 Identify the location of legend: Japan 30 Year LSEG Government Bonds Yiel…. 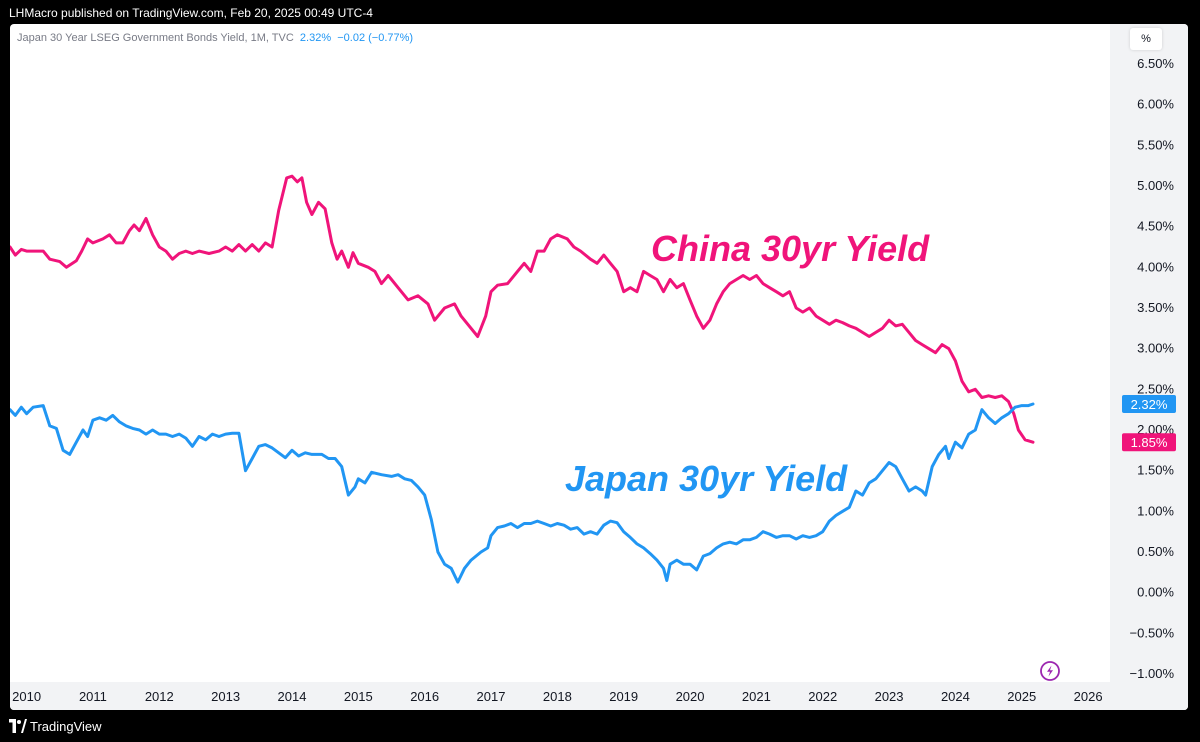
(215, 38).